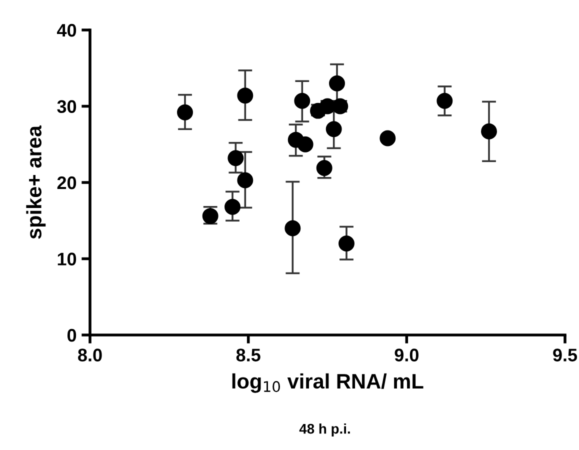 Image resolution: width=579 pixels, height=450 pixels. What do you see at coordinates (66, 106) in the screenshot?
I see `y-tick-label: 30` at bounding box center [66, 106].